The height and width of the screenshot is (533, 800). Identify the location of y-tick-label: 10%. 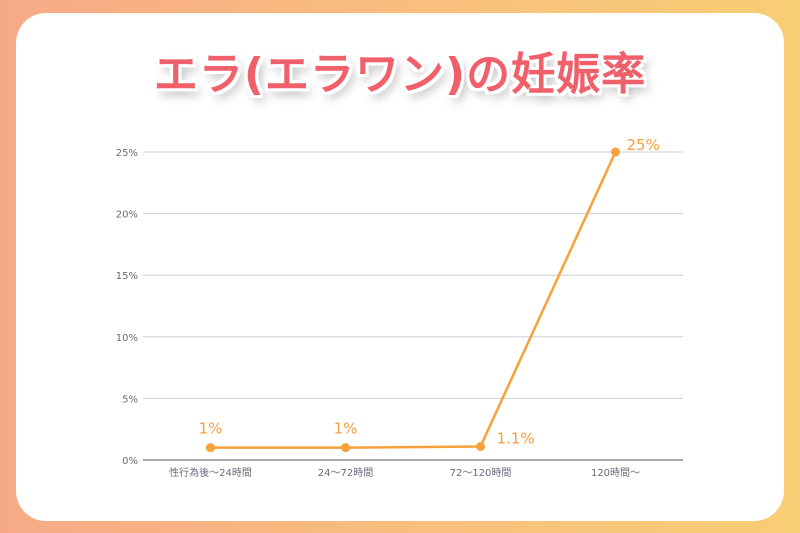
(127, 338).